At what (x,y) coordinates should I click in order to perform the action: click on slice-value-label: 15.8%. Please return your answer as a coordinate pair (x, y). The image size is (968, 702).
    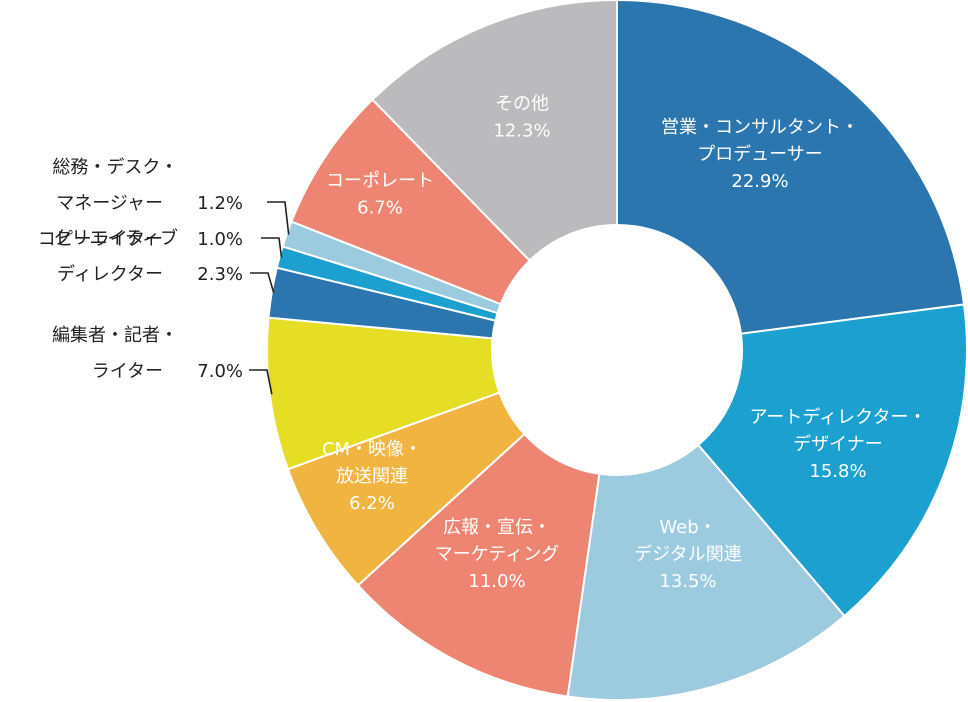
    Looking at the image, I should click on (837, 471).